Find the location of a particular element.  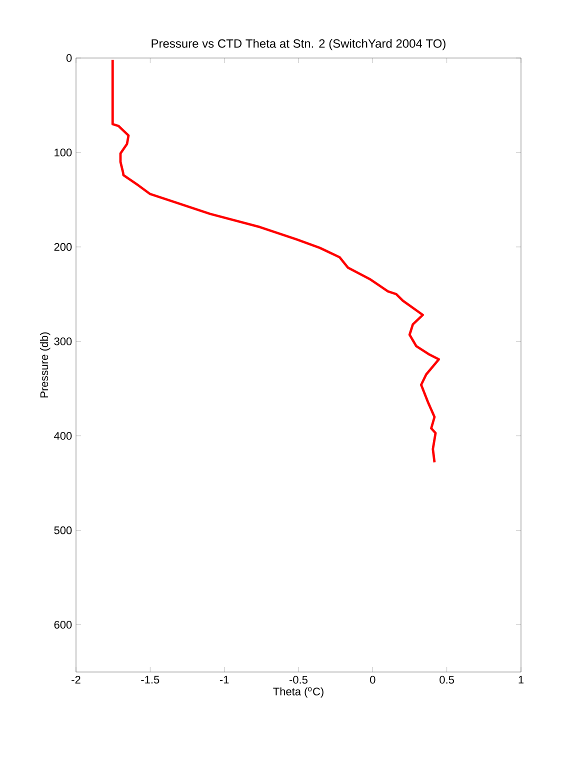

x-tick-label: -1.5 is located at coordinates (150, 680).